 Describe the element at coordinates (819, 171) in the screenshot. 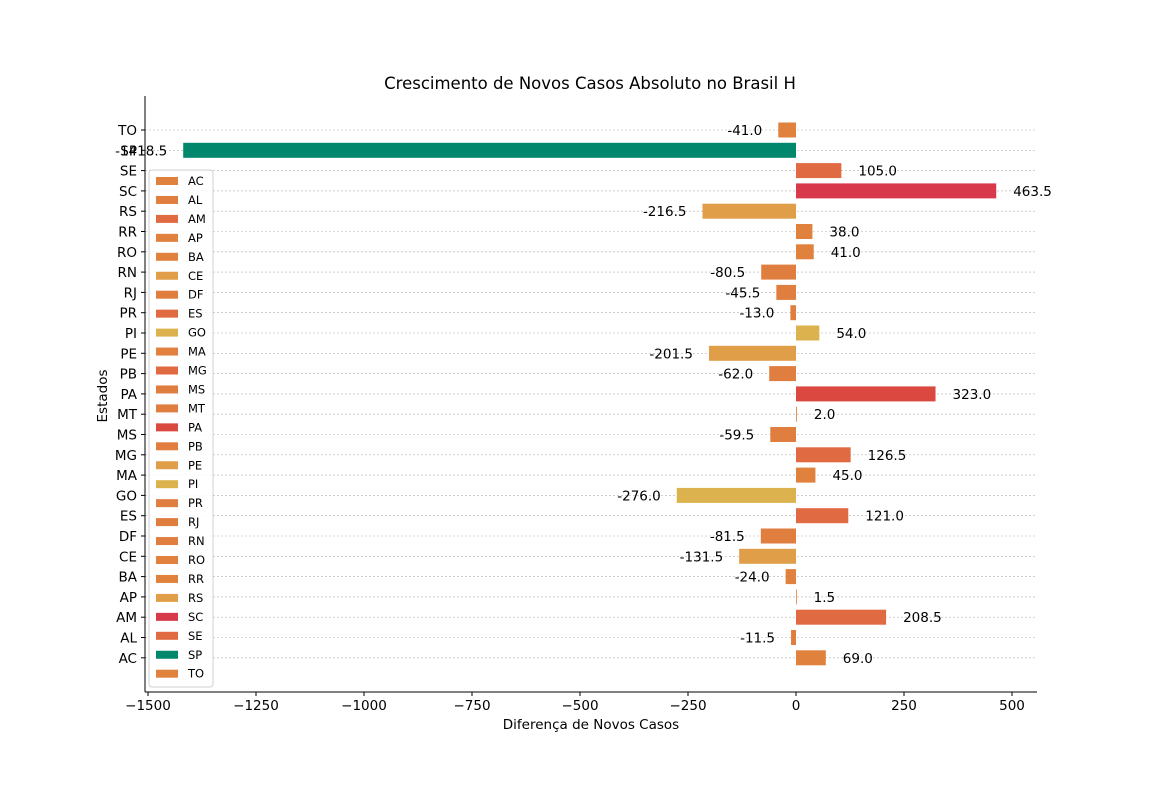

I see `bar-se` at that location.